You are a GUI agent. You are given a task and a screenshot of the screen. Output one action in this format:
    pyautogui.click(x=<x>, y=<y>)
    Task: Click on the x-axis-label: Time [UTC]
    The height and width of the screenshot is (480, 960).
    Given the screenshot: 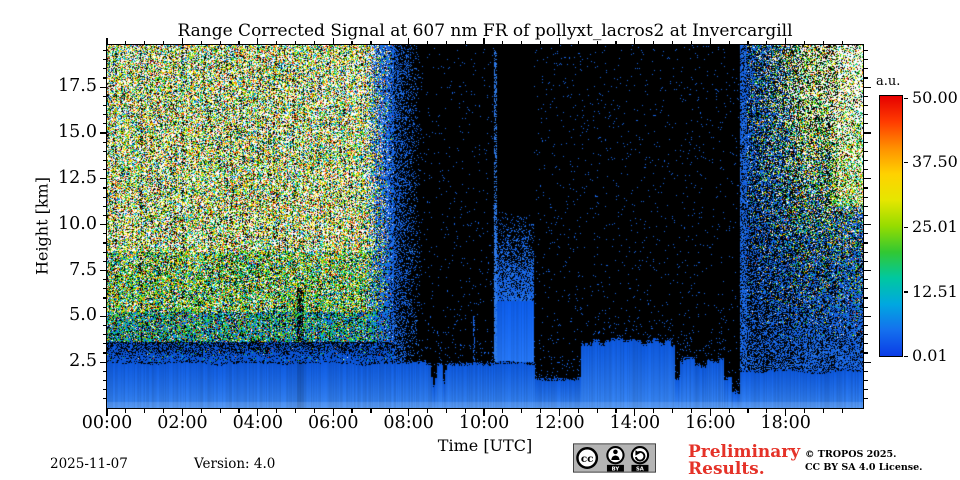 What is the action you would take?
    pyautogui.click(x=485, y=445)
    